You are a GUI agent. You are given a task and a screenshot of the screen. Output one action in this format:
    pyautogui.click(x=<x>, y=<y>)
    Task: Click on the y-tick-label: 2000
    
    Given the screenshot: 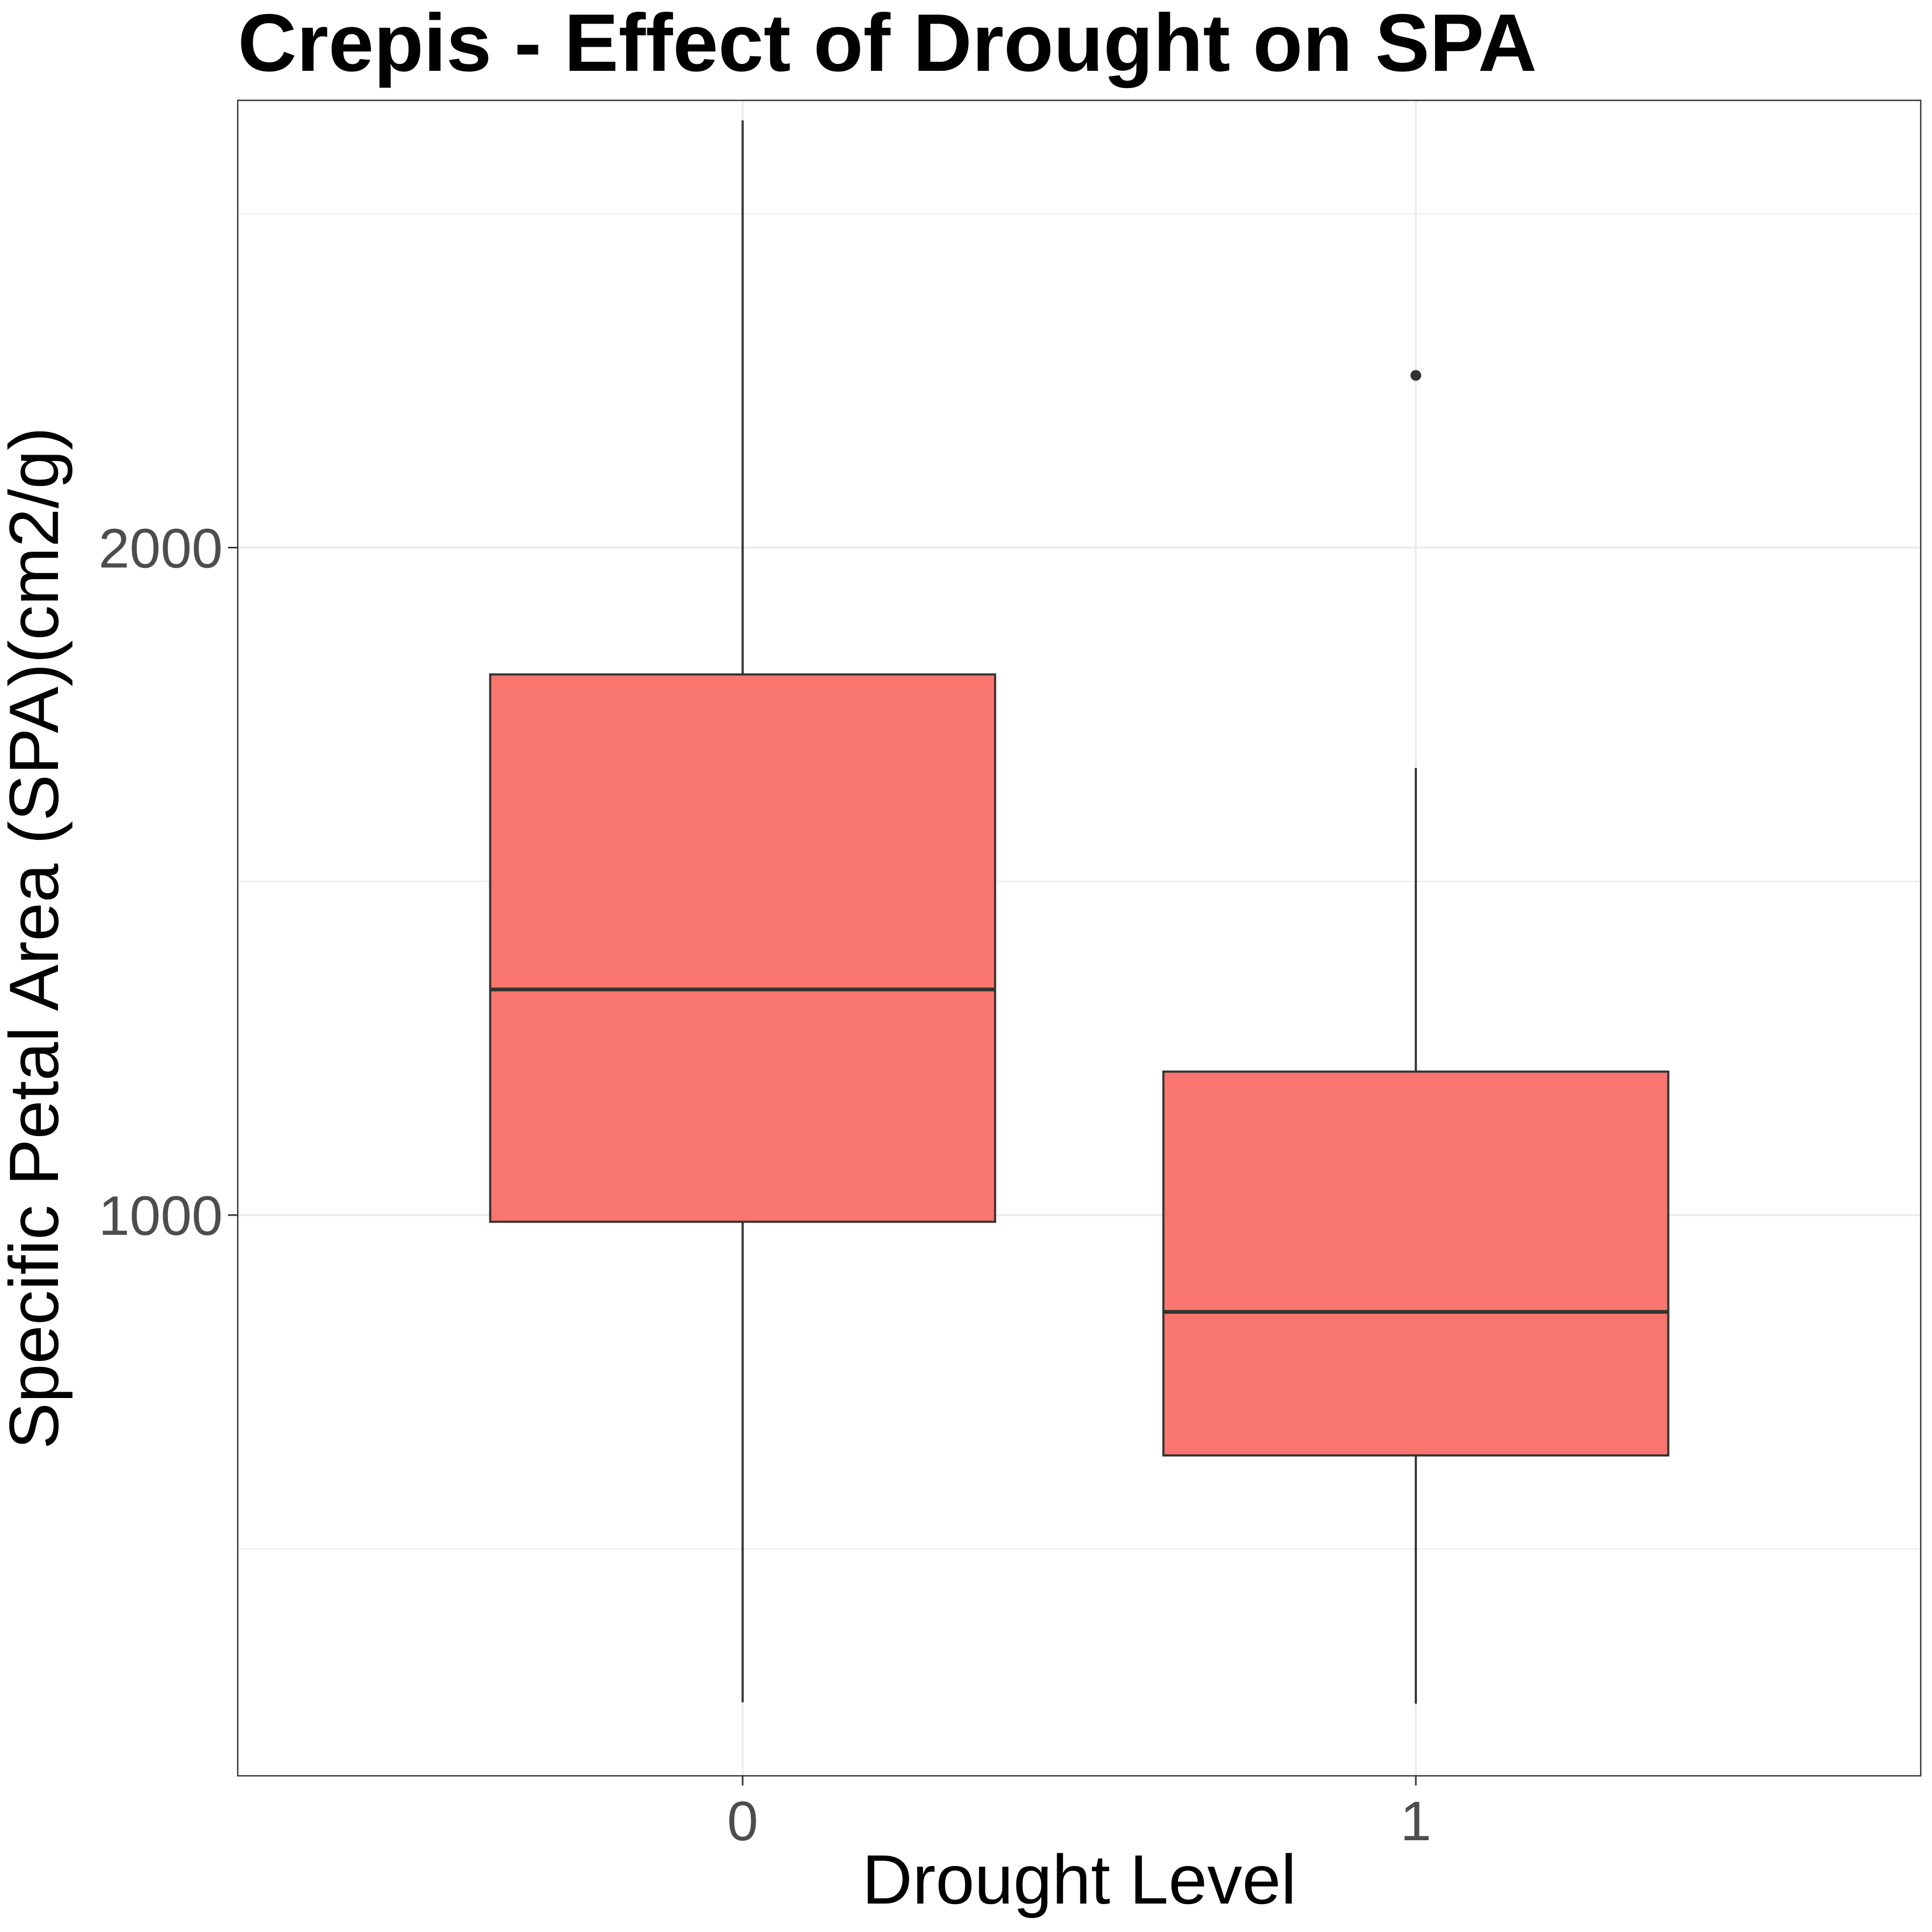 What is the action you would take?
    pyautogui.click(x=161, y=548)
    